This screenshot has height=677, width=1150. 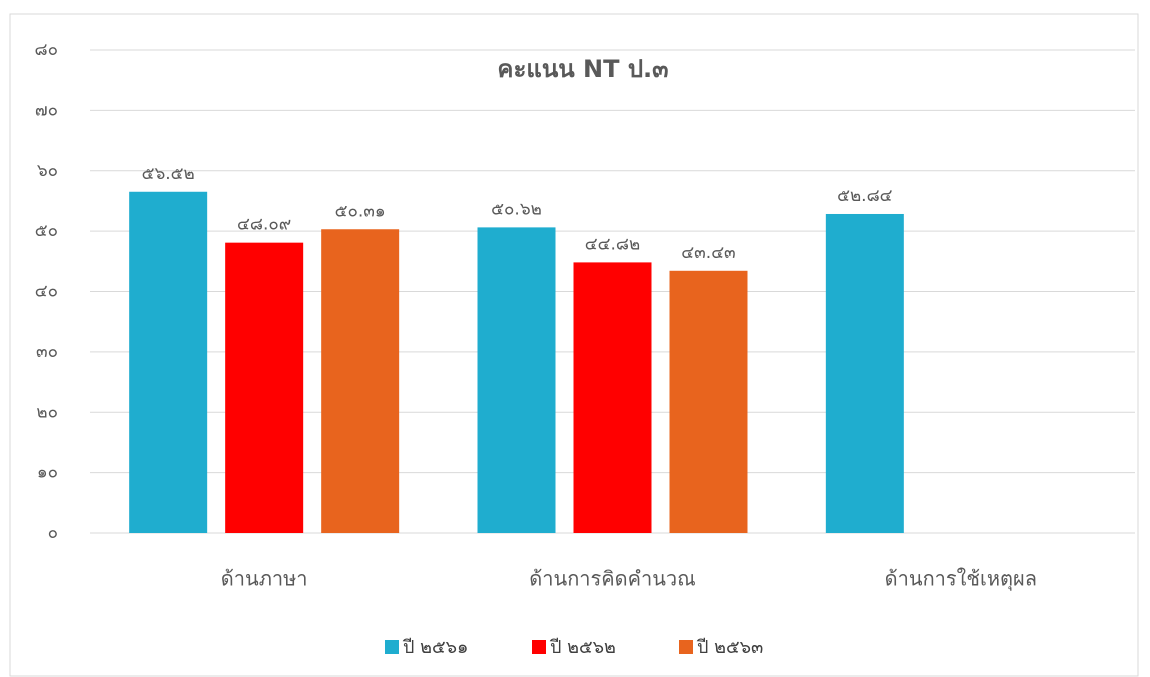 What do you see at coordinates (612, 244) in the screenshot?
I see `value-label: ๔๔.๘๒` at bounding box center [612, 244].